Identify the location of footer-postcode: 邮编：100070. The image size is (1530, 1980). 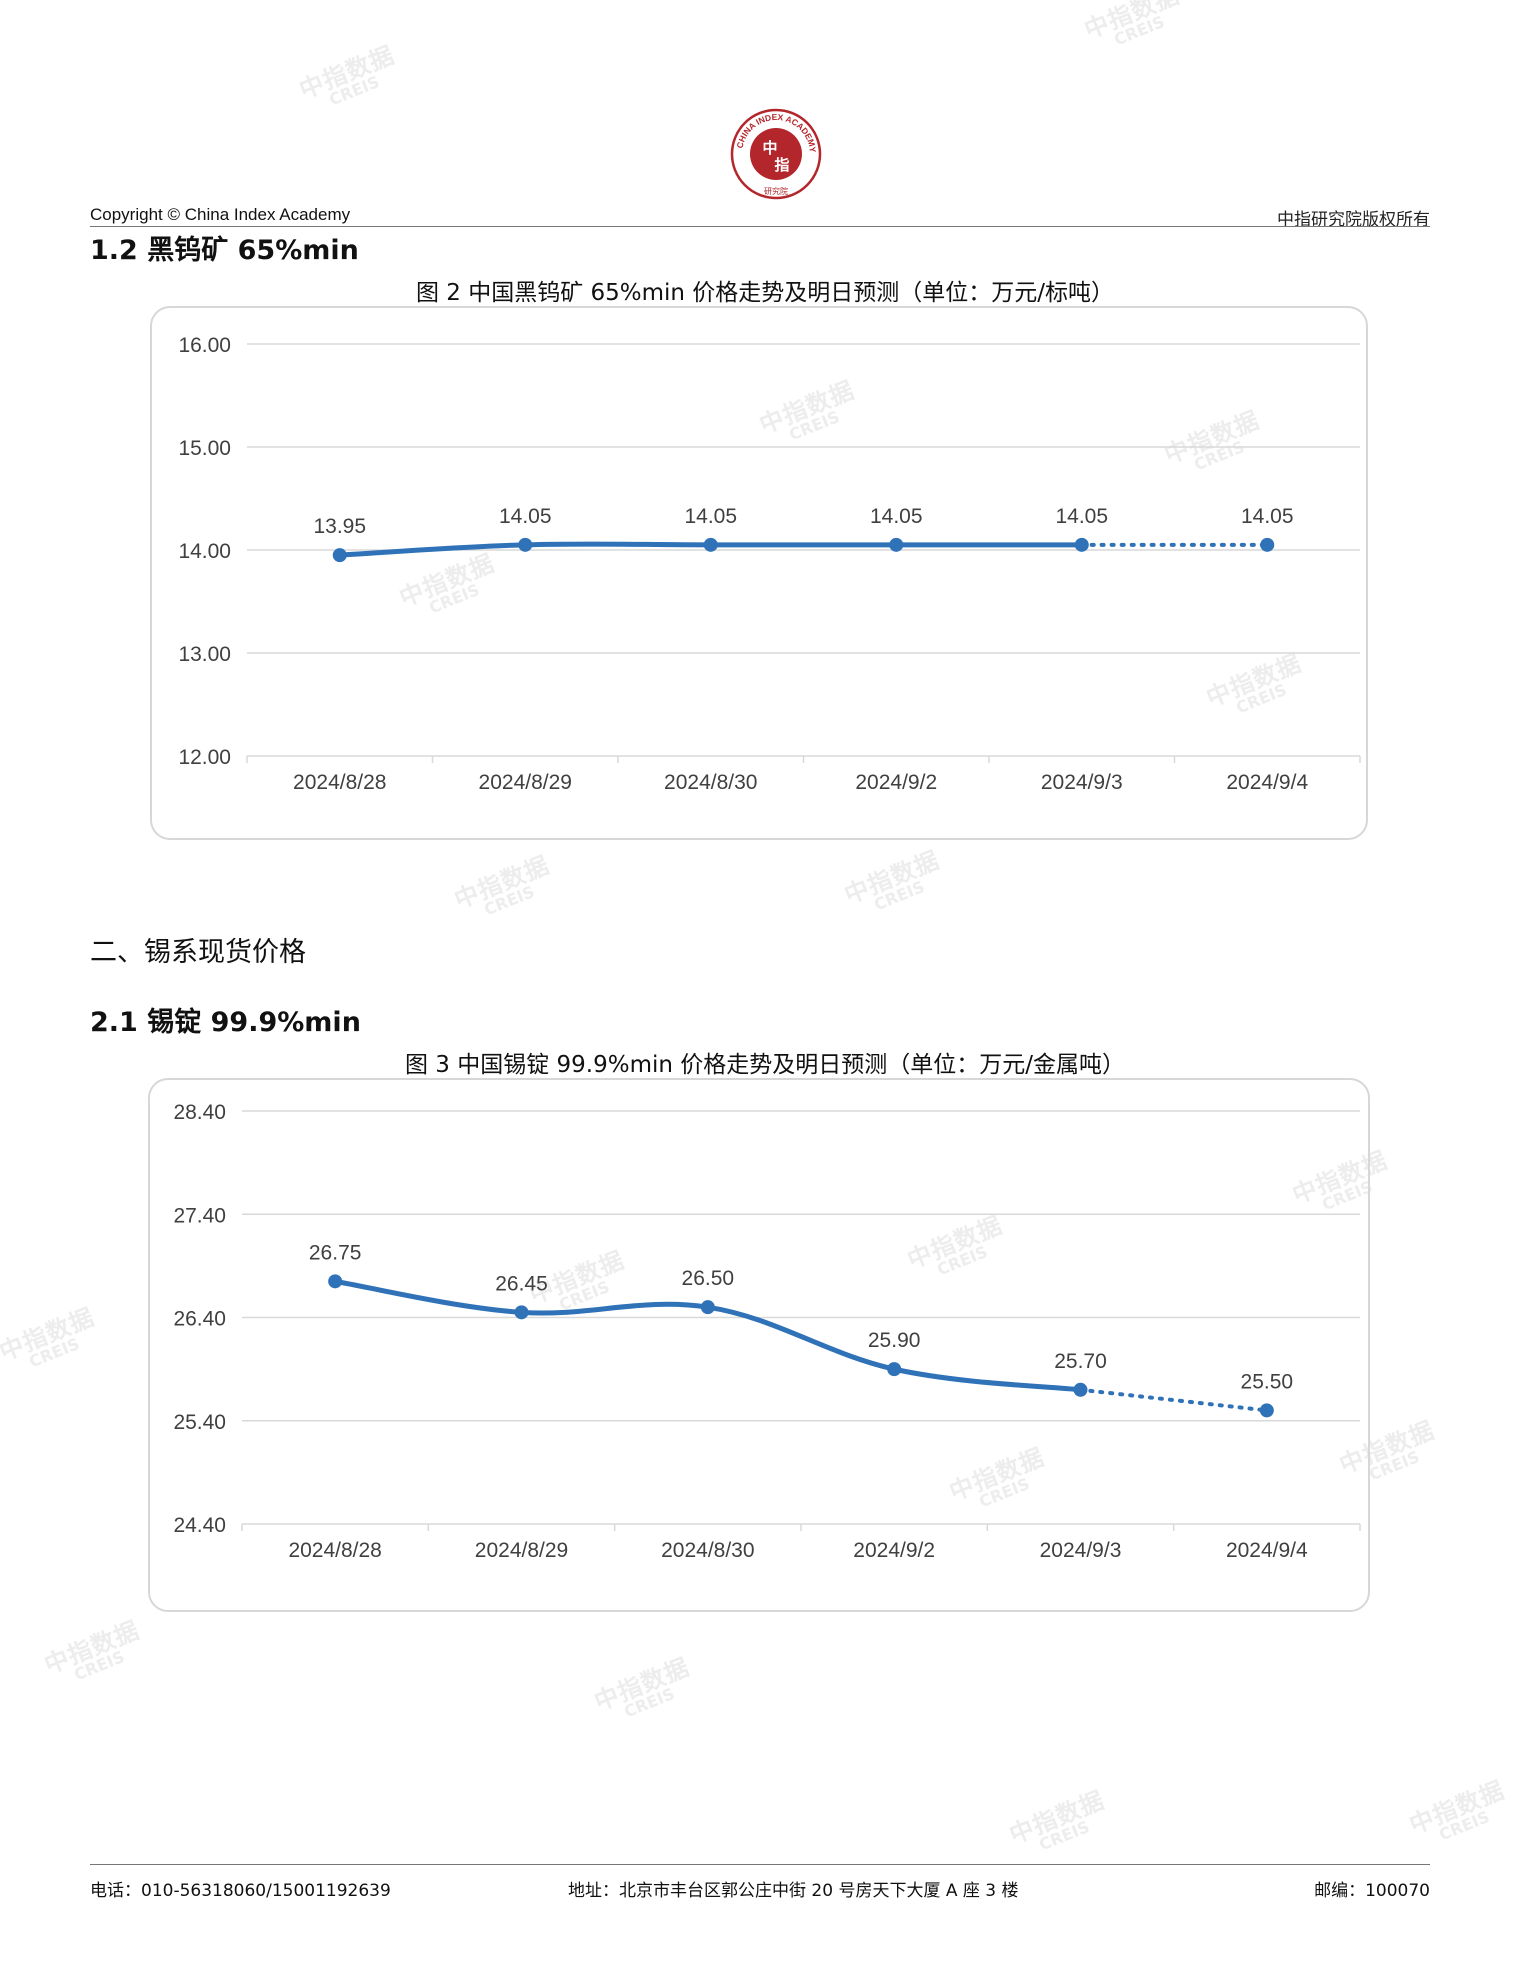
(1372, 1891).